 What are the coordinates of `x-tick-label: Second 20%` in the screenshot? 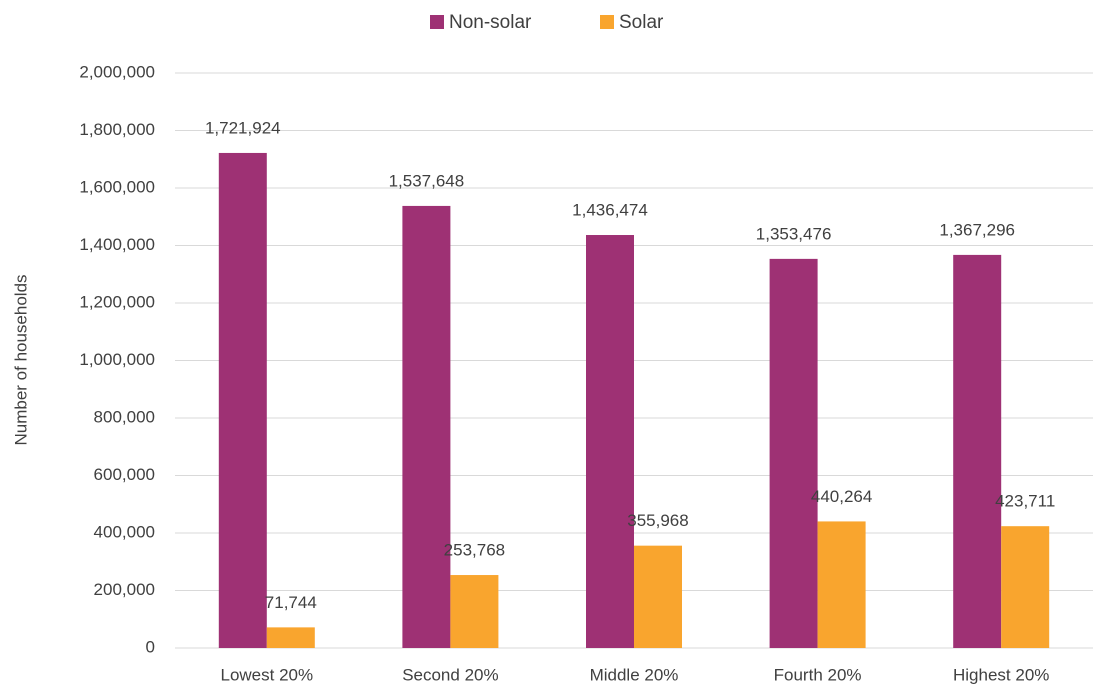 It's located at (450, 674).